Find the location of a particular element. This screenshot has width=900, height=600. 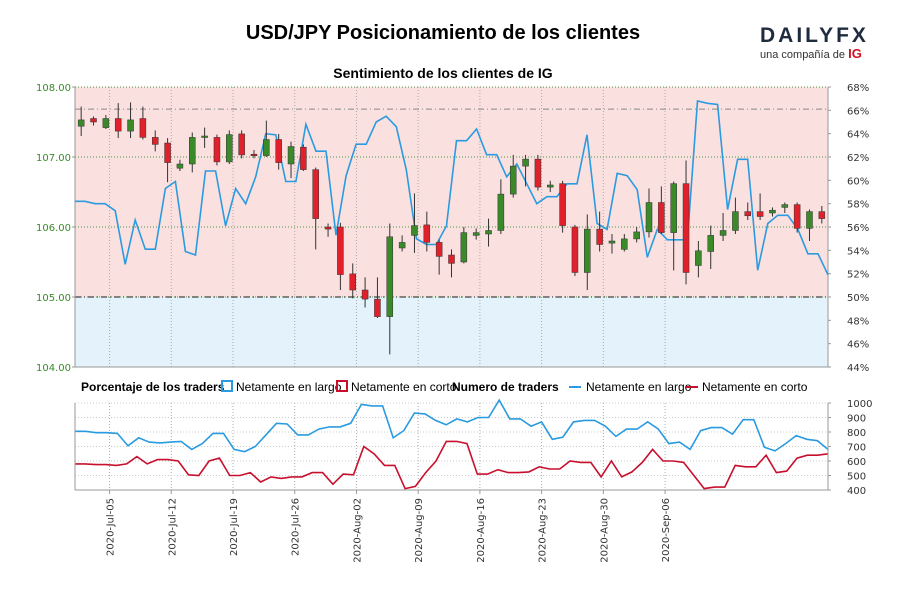

price-tick-label: 104.00 is located at coordinates (53, 368).